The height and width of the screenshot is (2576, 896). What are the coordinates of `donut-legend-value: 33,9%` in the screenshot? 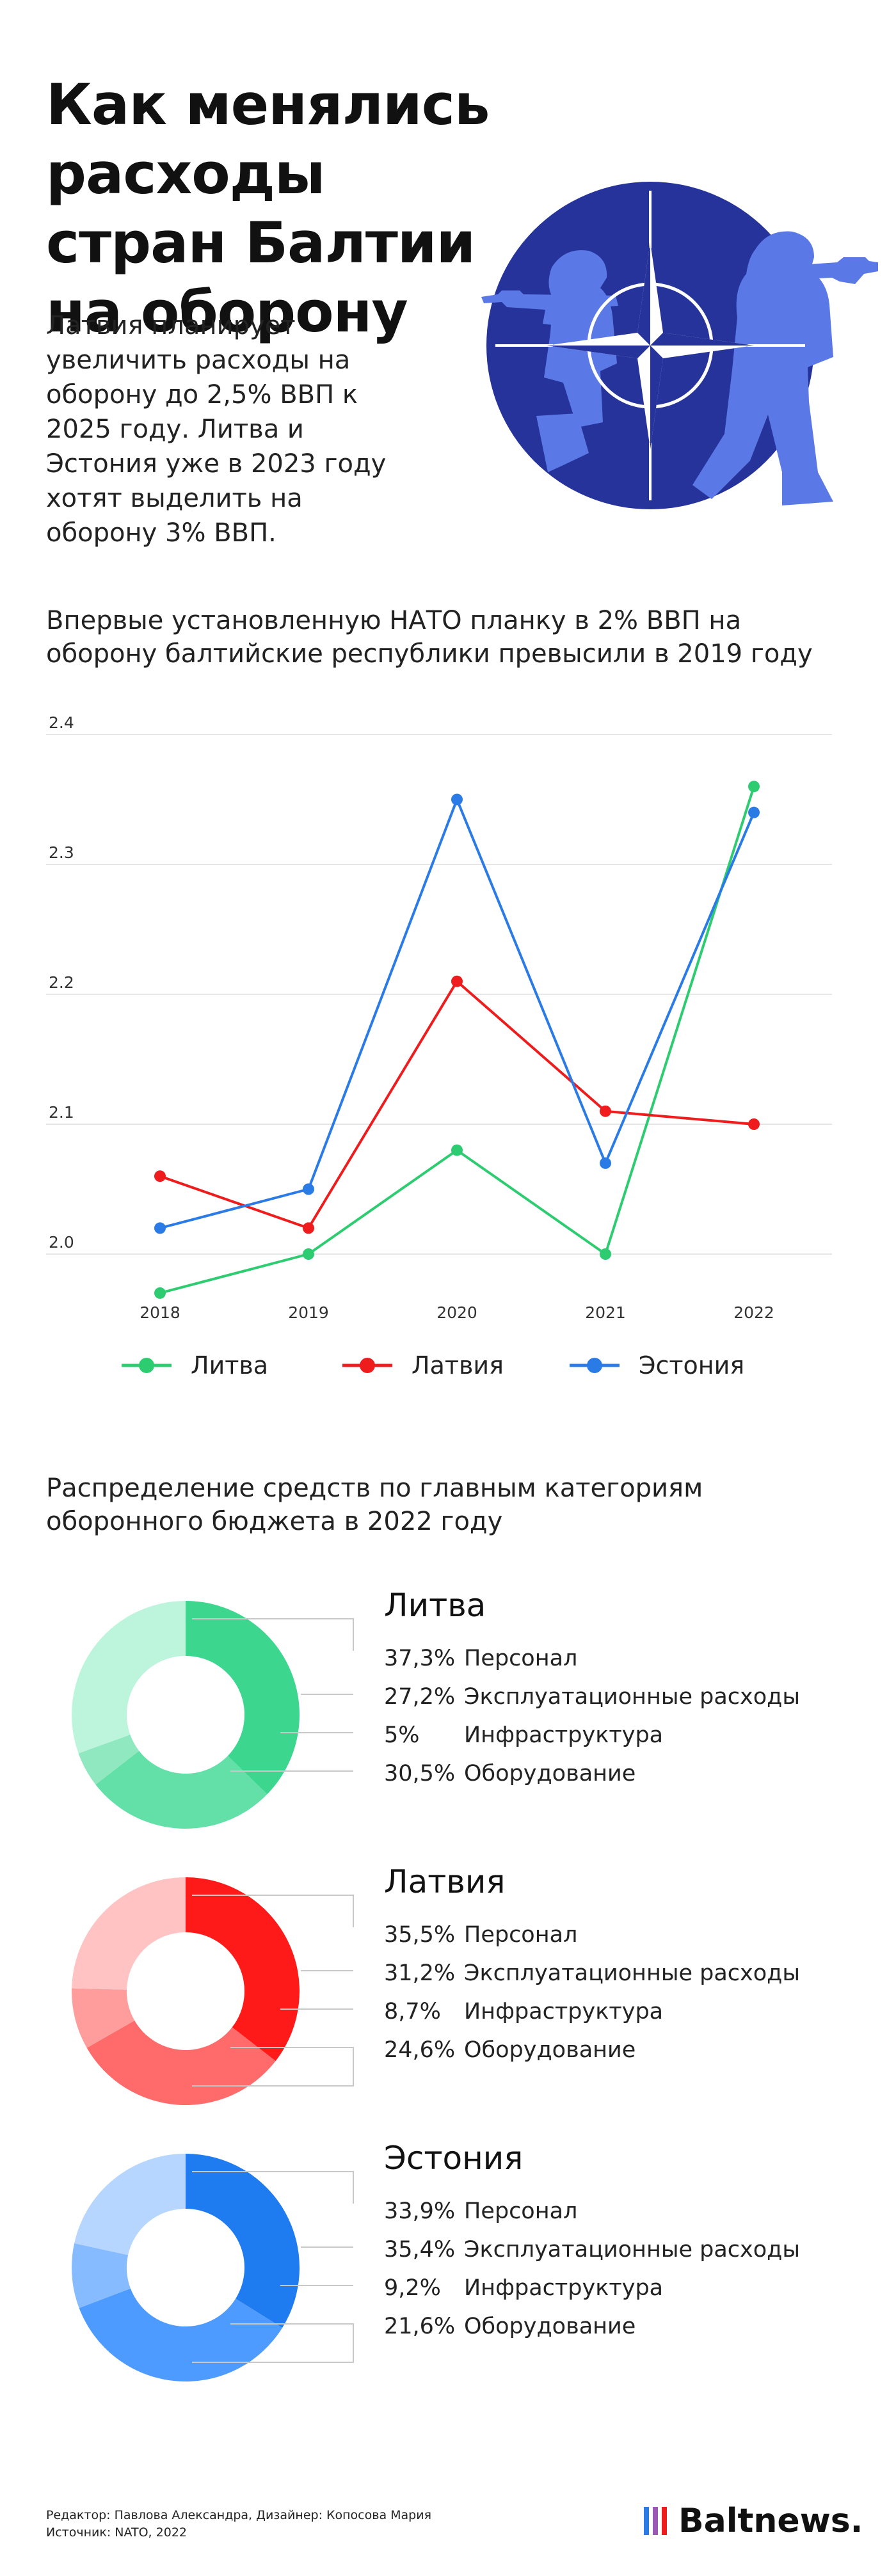 It's located at (420, 2211).